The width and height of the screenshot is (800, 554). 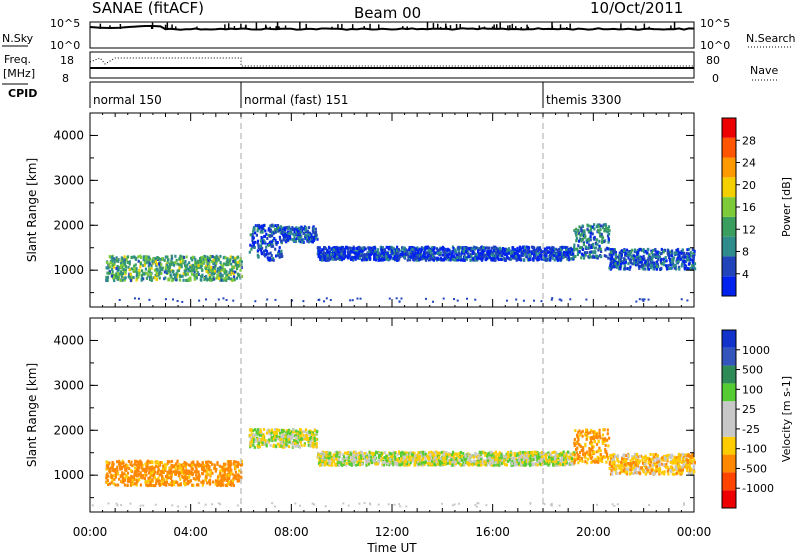 I want to click on nsearch-label: N.Search, so click(x=771, y=38).